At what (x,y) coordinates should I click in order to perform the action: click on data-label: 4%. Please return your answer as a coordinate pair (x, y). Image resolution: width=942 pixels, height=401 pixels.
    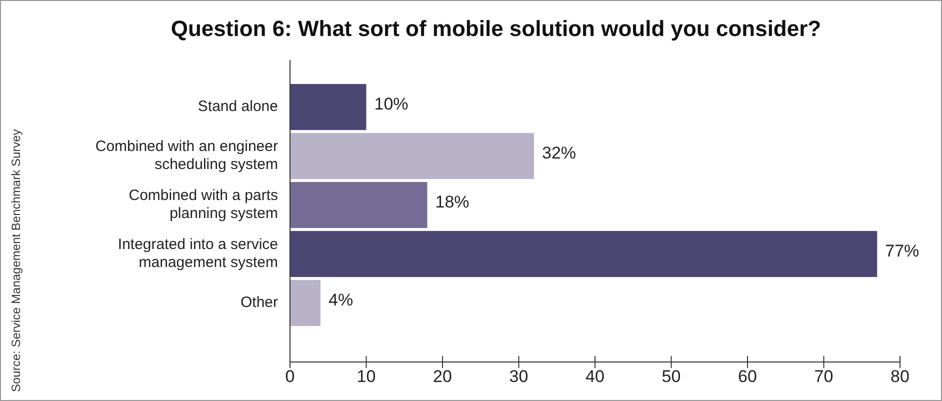
    Looking at the image, I should click on (341, 300).